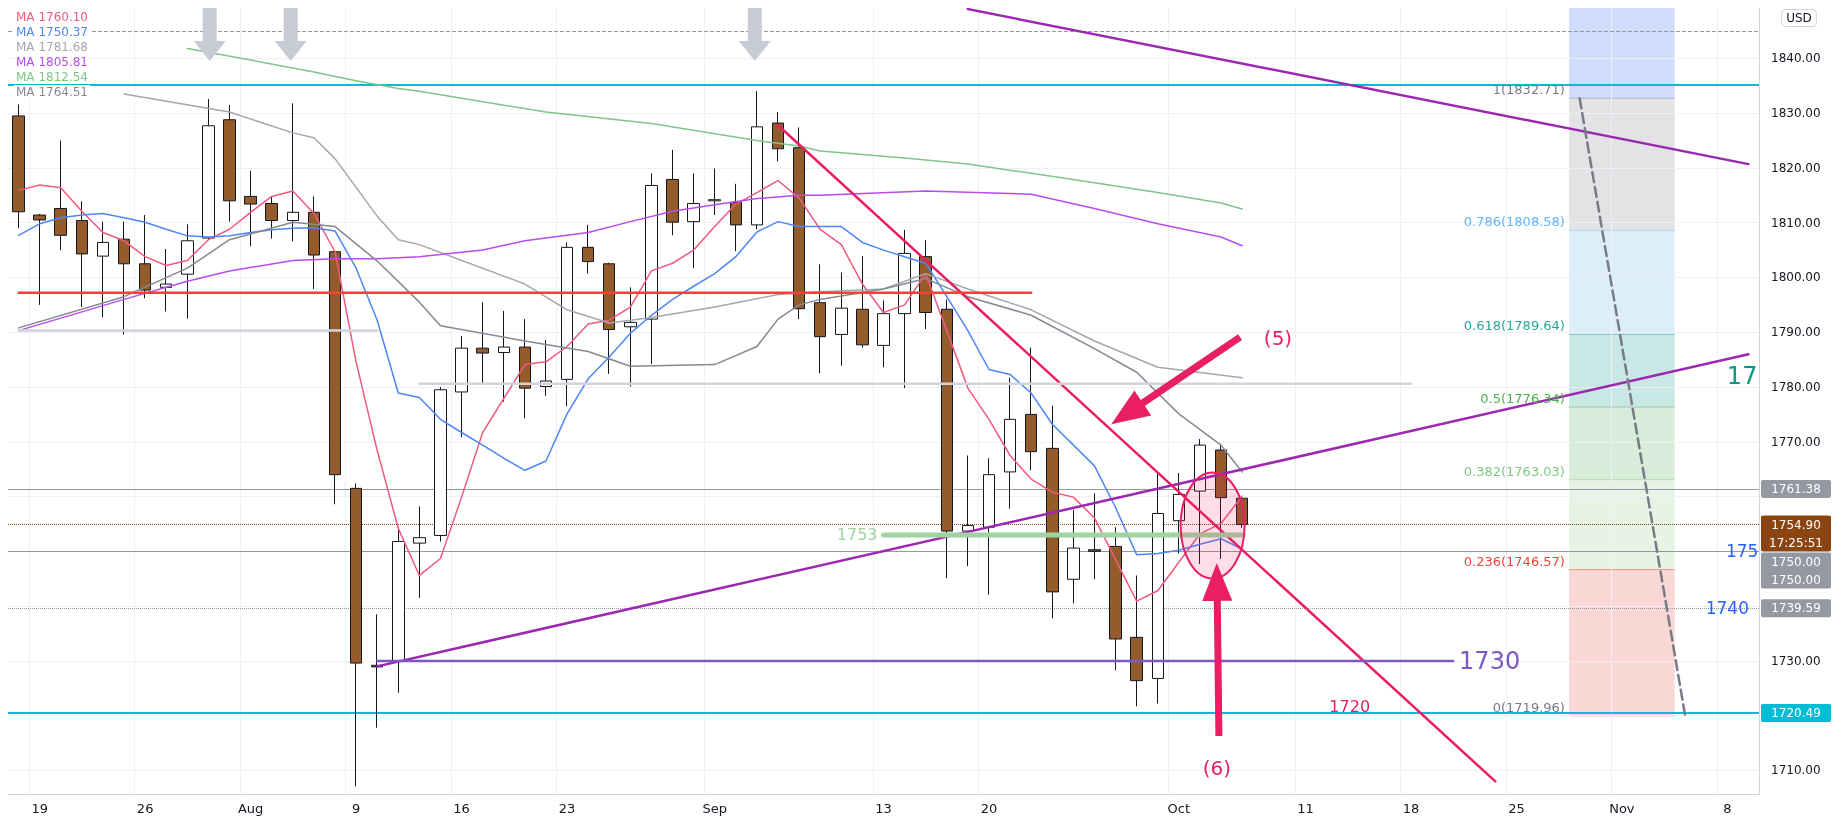 This screenshot has height=830, width=1845. Describe the element at coordinates (1727, 608) in the screenshot. I see `annotation: 1740` at that location.